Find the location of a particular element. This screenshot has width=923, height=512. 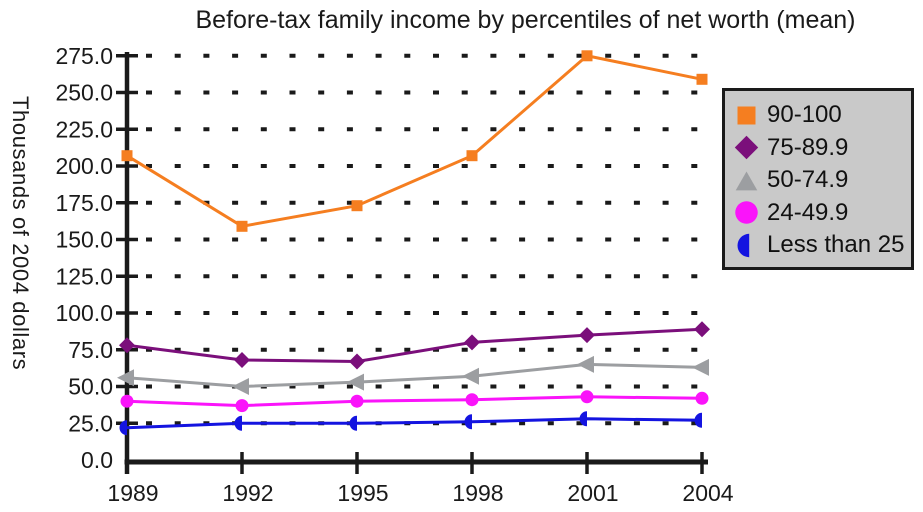

y-tick-label: 100.0 is located at coordinates (84, 313).